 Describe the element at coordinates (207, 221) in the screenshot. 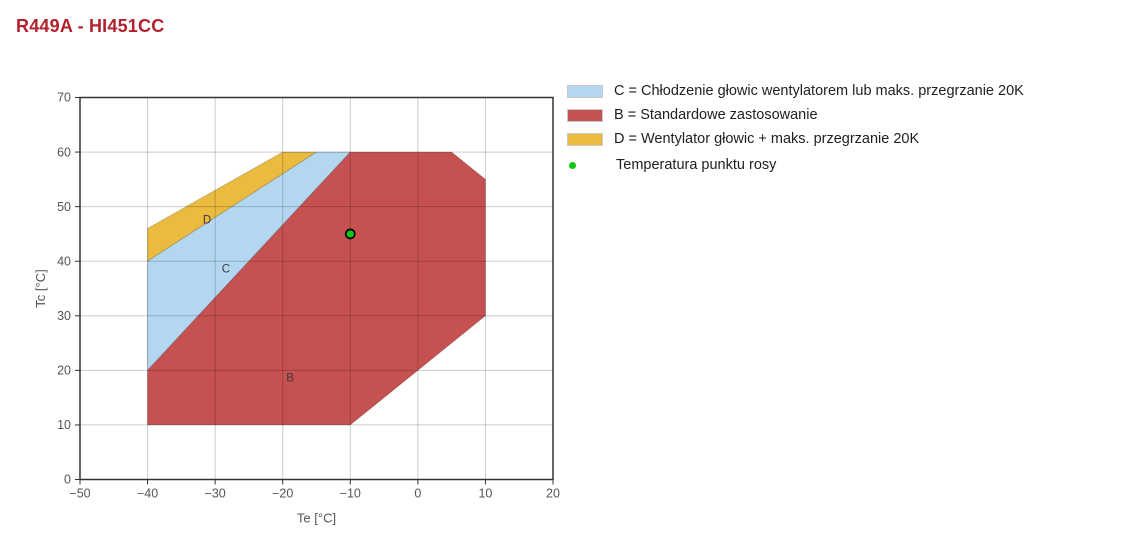

I see `region-d-label: D` at that location.